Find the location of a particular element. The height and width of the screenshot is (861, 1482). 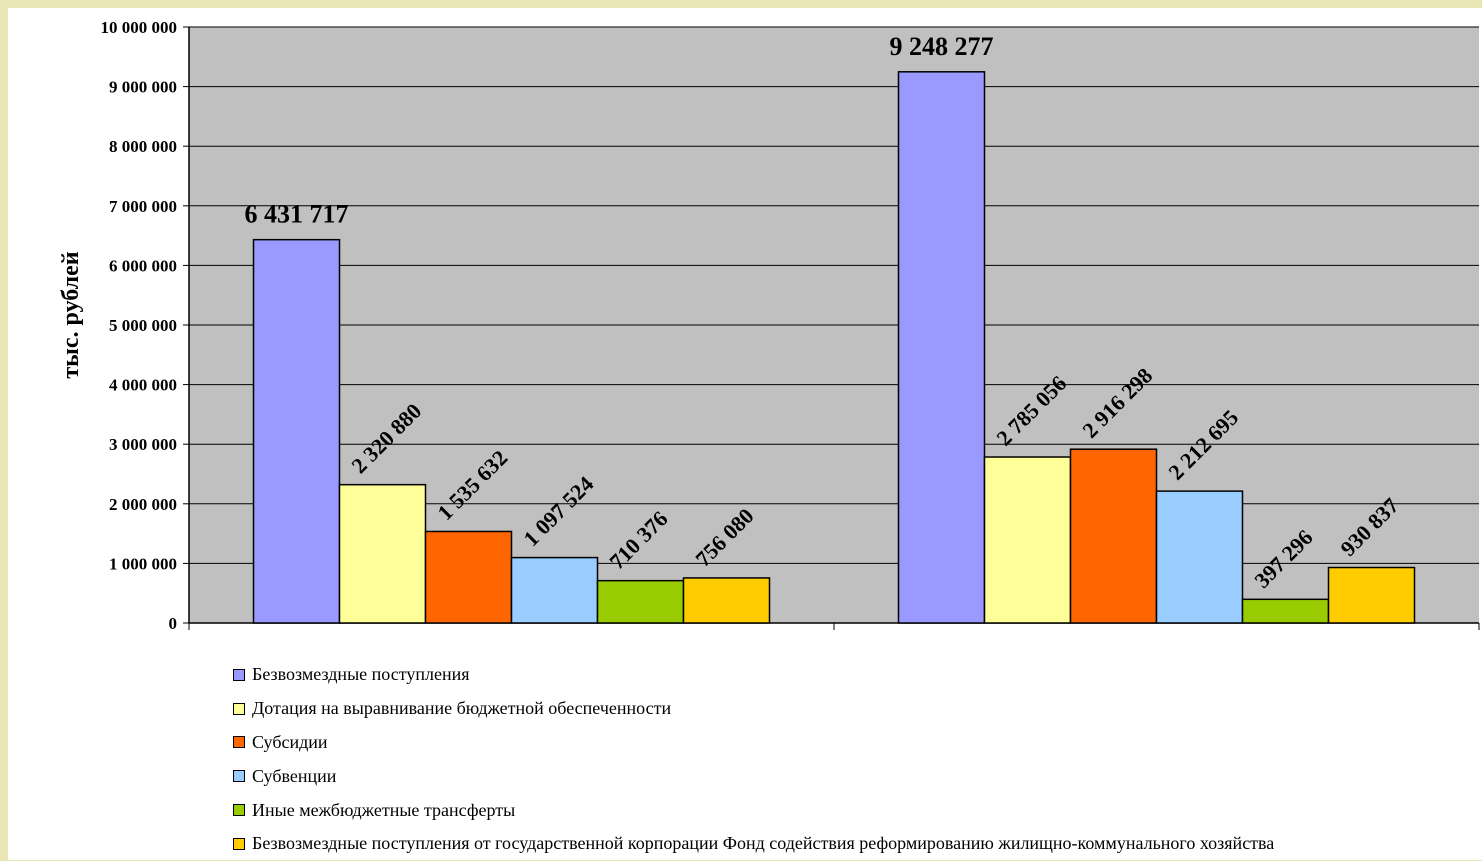

y-tick-label: 6 000 000 is located at coordinates (143, 265).